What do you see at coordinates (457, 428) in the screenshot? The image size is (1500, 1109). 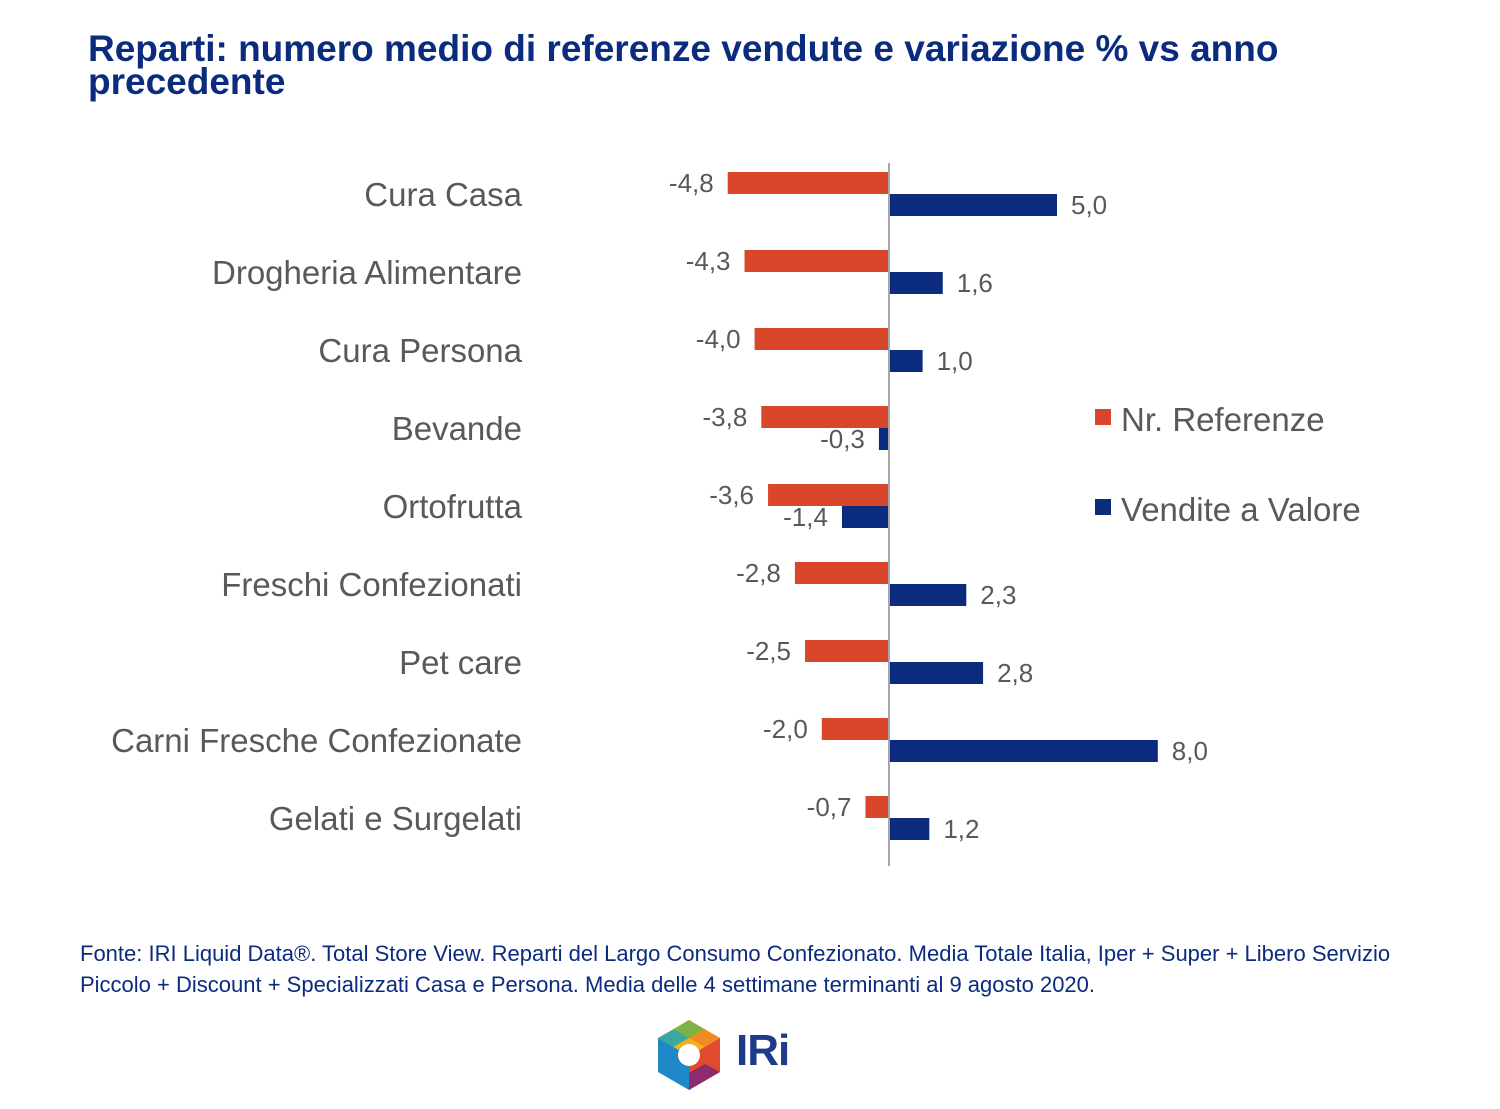 I see `category-label: Bevande` at bounding box center [457, 428].